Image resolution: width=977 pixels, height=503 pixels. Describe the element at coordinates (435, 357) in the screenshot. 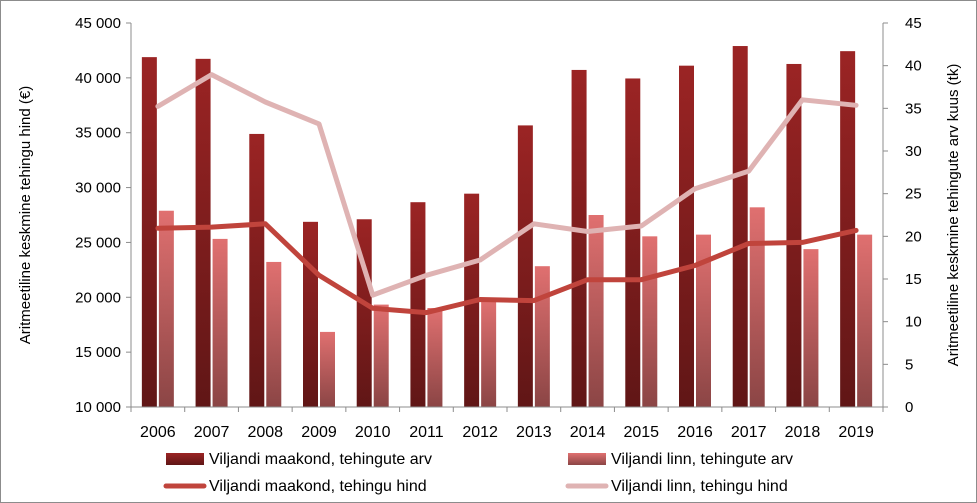

I see `bar-linn-count-2011` at that location.